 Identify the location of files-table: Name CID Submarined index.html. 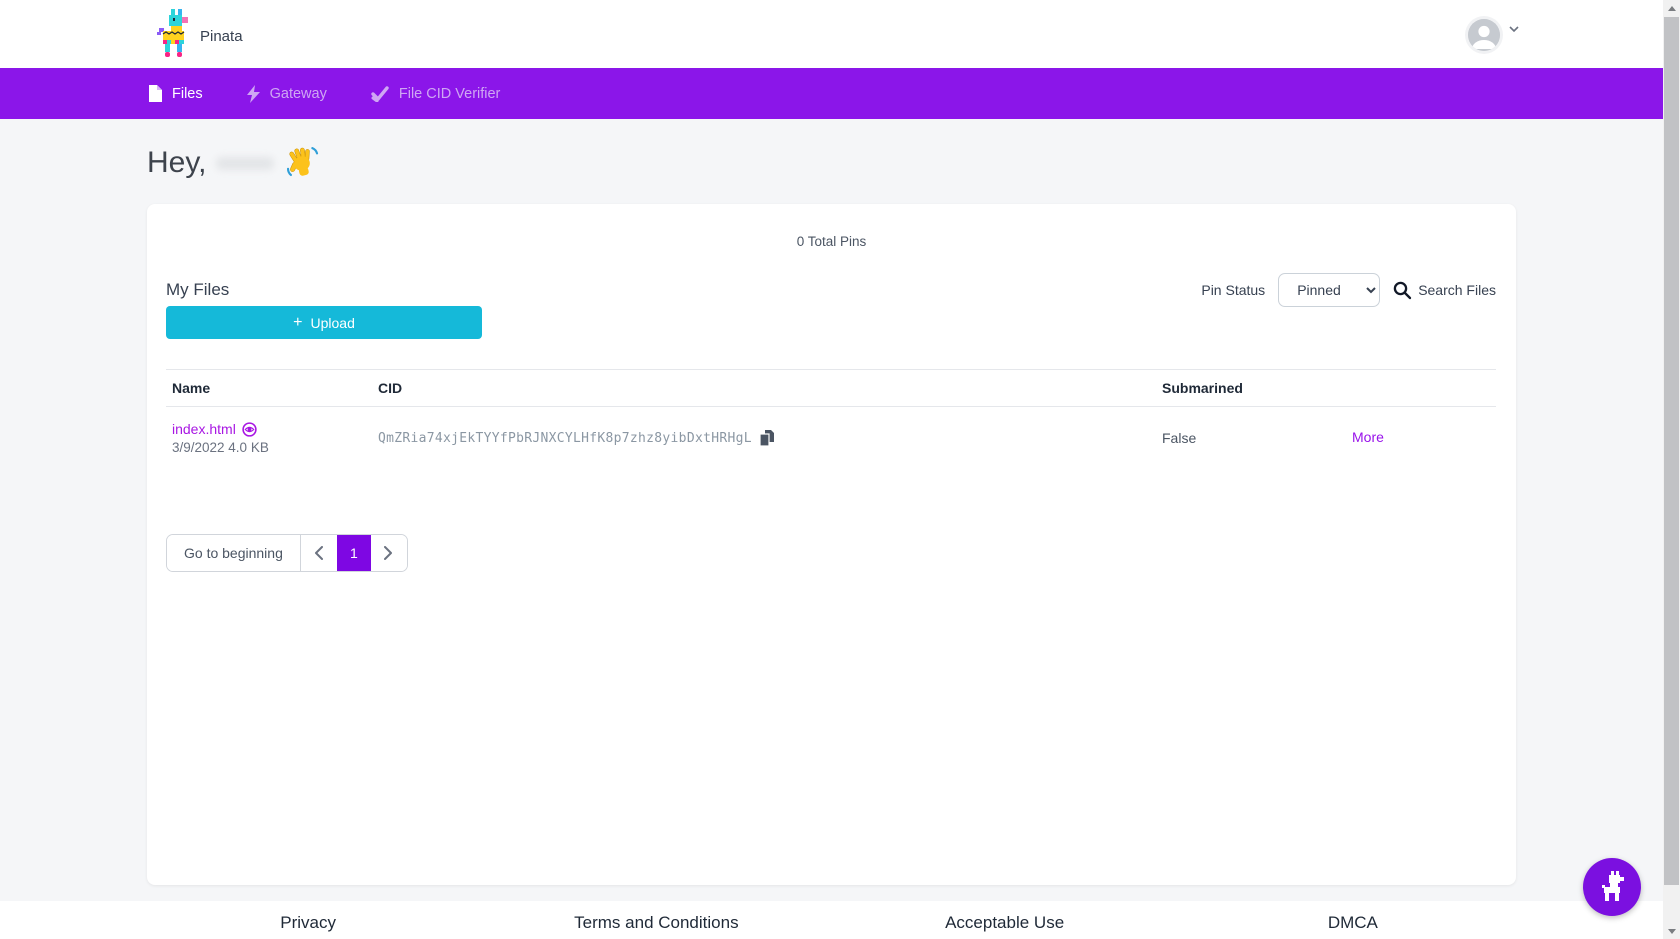
(831, 419).